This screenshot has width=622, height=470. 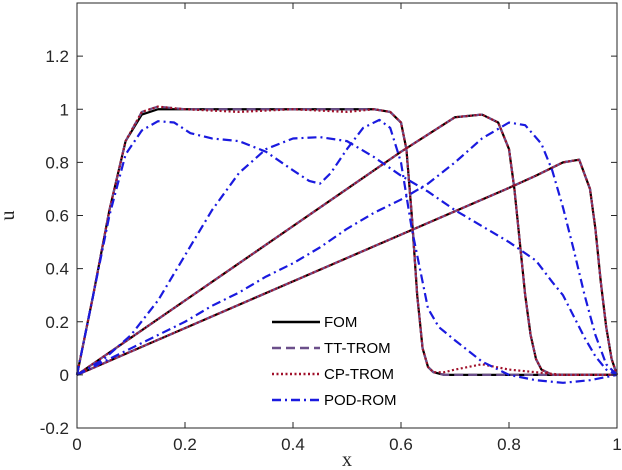 I want to click on legend-label-pod-rom: POD-ROM, so click(x=360, y=400).